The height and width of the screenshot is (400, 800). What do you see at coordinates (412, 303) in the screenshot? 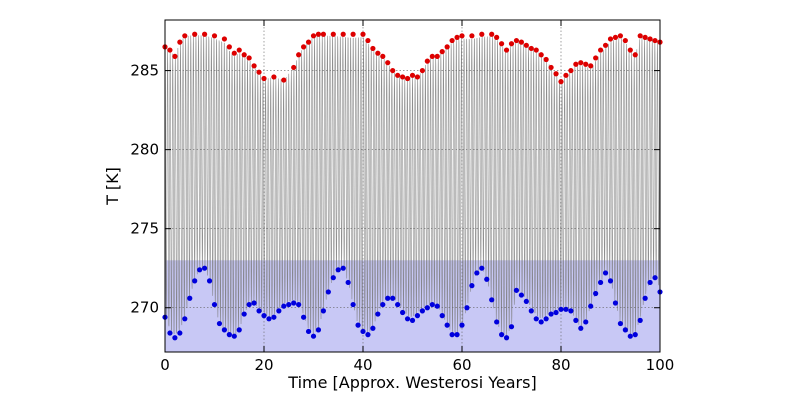
I see `series-annual-minimum` at bounding box center [412, 303].